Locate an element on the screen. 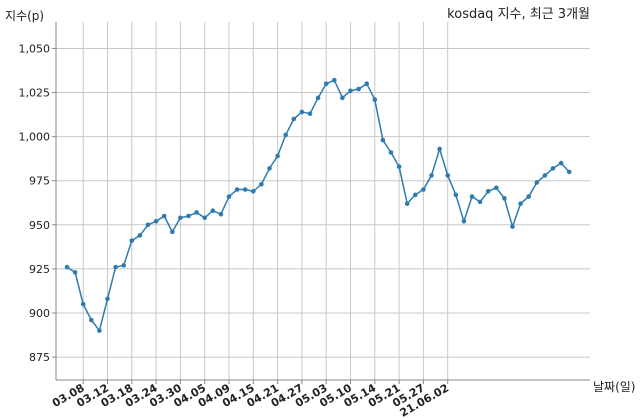 This screenshot has width=640, height=418. y-tick-label: 1,000 is located at coordinates (35, 137).